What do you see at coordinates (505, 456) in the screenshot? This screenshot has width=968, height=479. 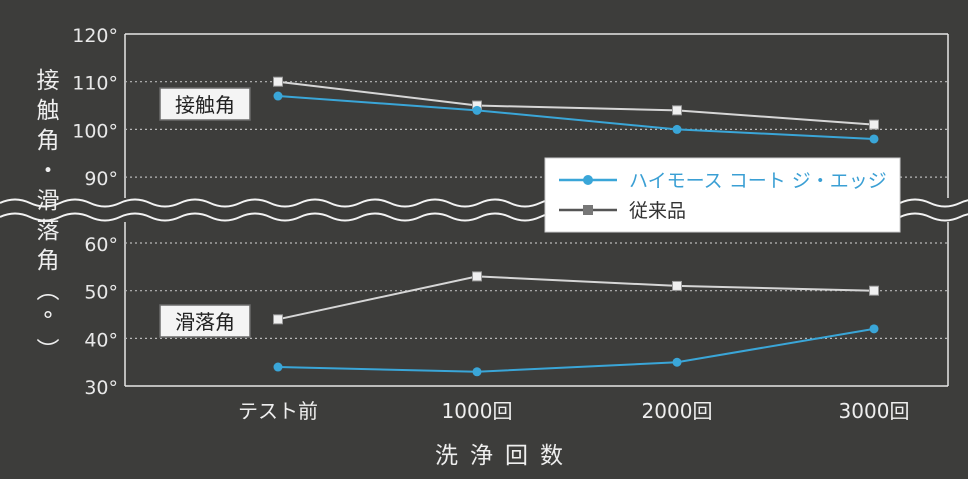 I see `x-axis-label: 洗浄回数` at bounding box center [505, 456].